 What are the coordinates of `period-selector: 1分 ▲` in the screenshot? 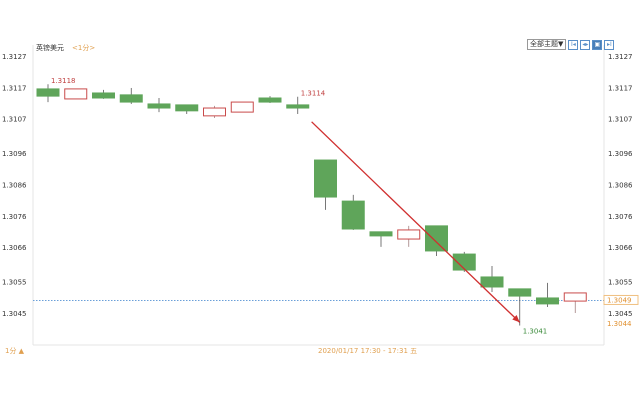 It's located at (15, 350).